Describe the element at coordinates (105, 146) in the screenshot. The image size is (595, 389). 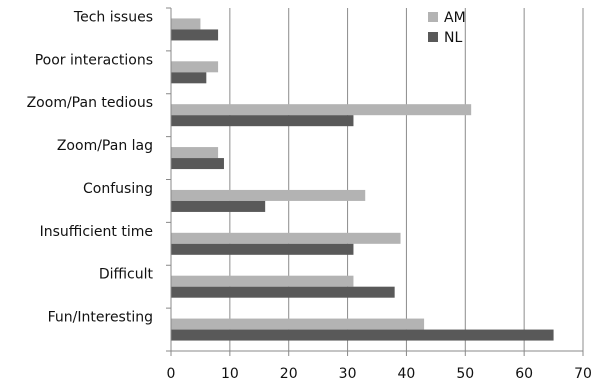
I see `category-label: Zoom/Pan lag` at that location.